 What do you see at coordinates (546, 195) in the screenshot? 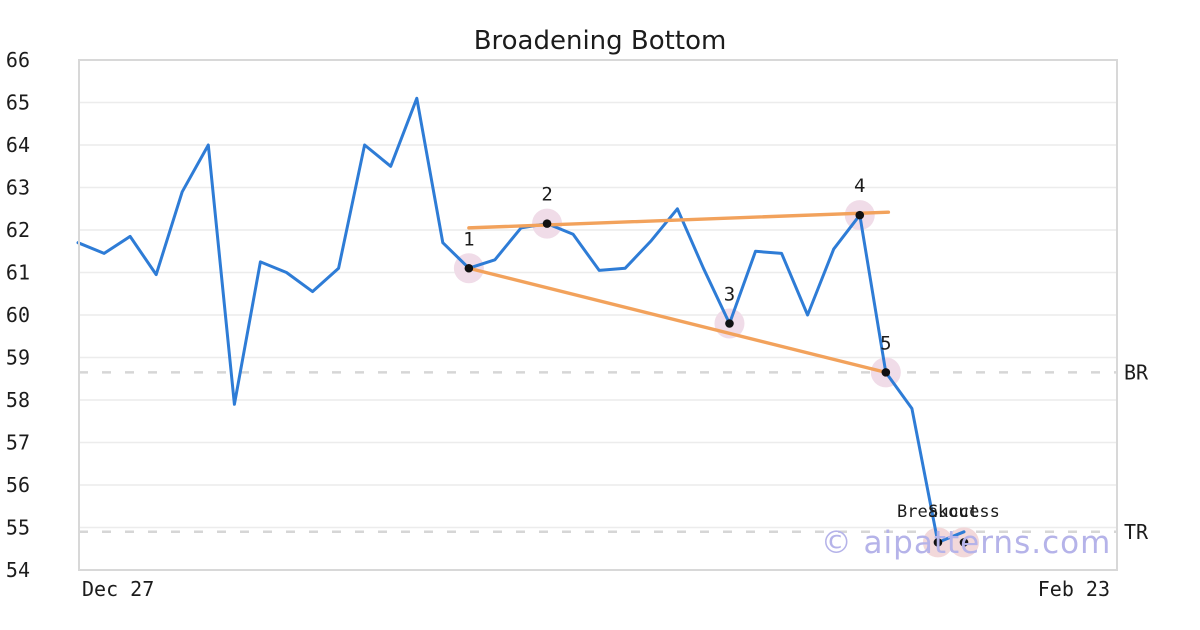
I see `point-label-2: 2` at bounding box center [546, 195].